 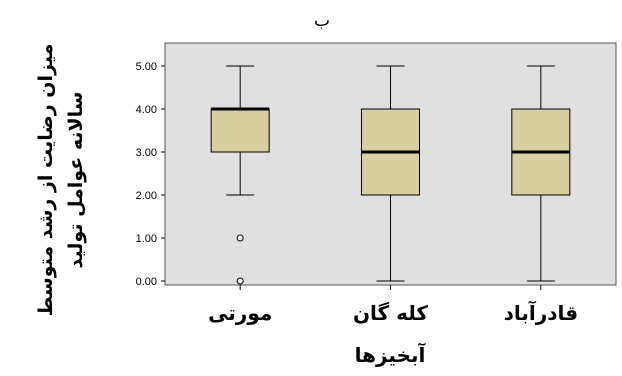 What do you see at coordinates (146, 239) in the screenshot?
I see `y-tick-label: 1.00` at bounding box center [146, 239].